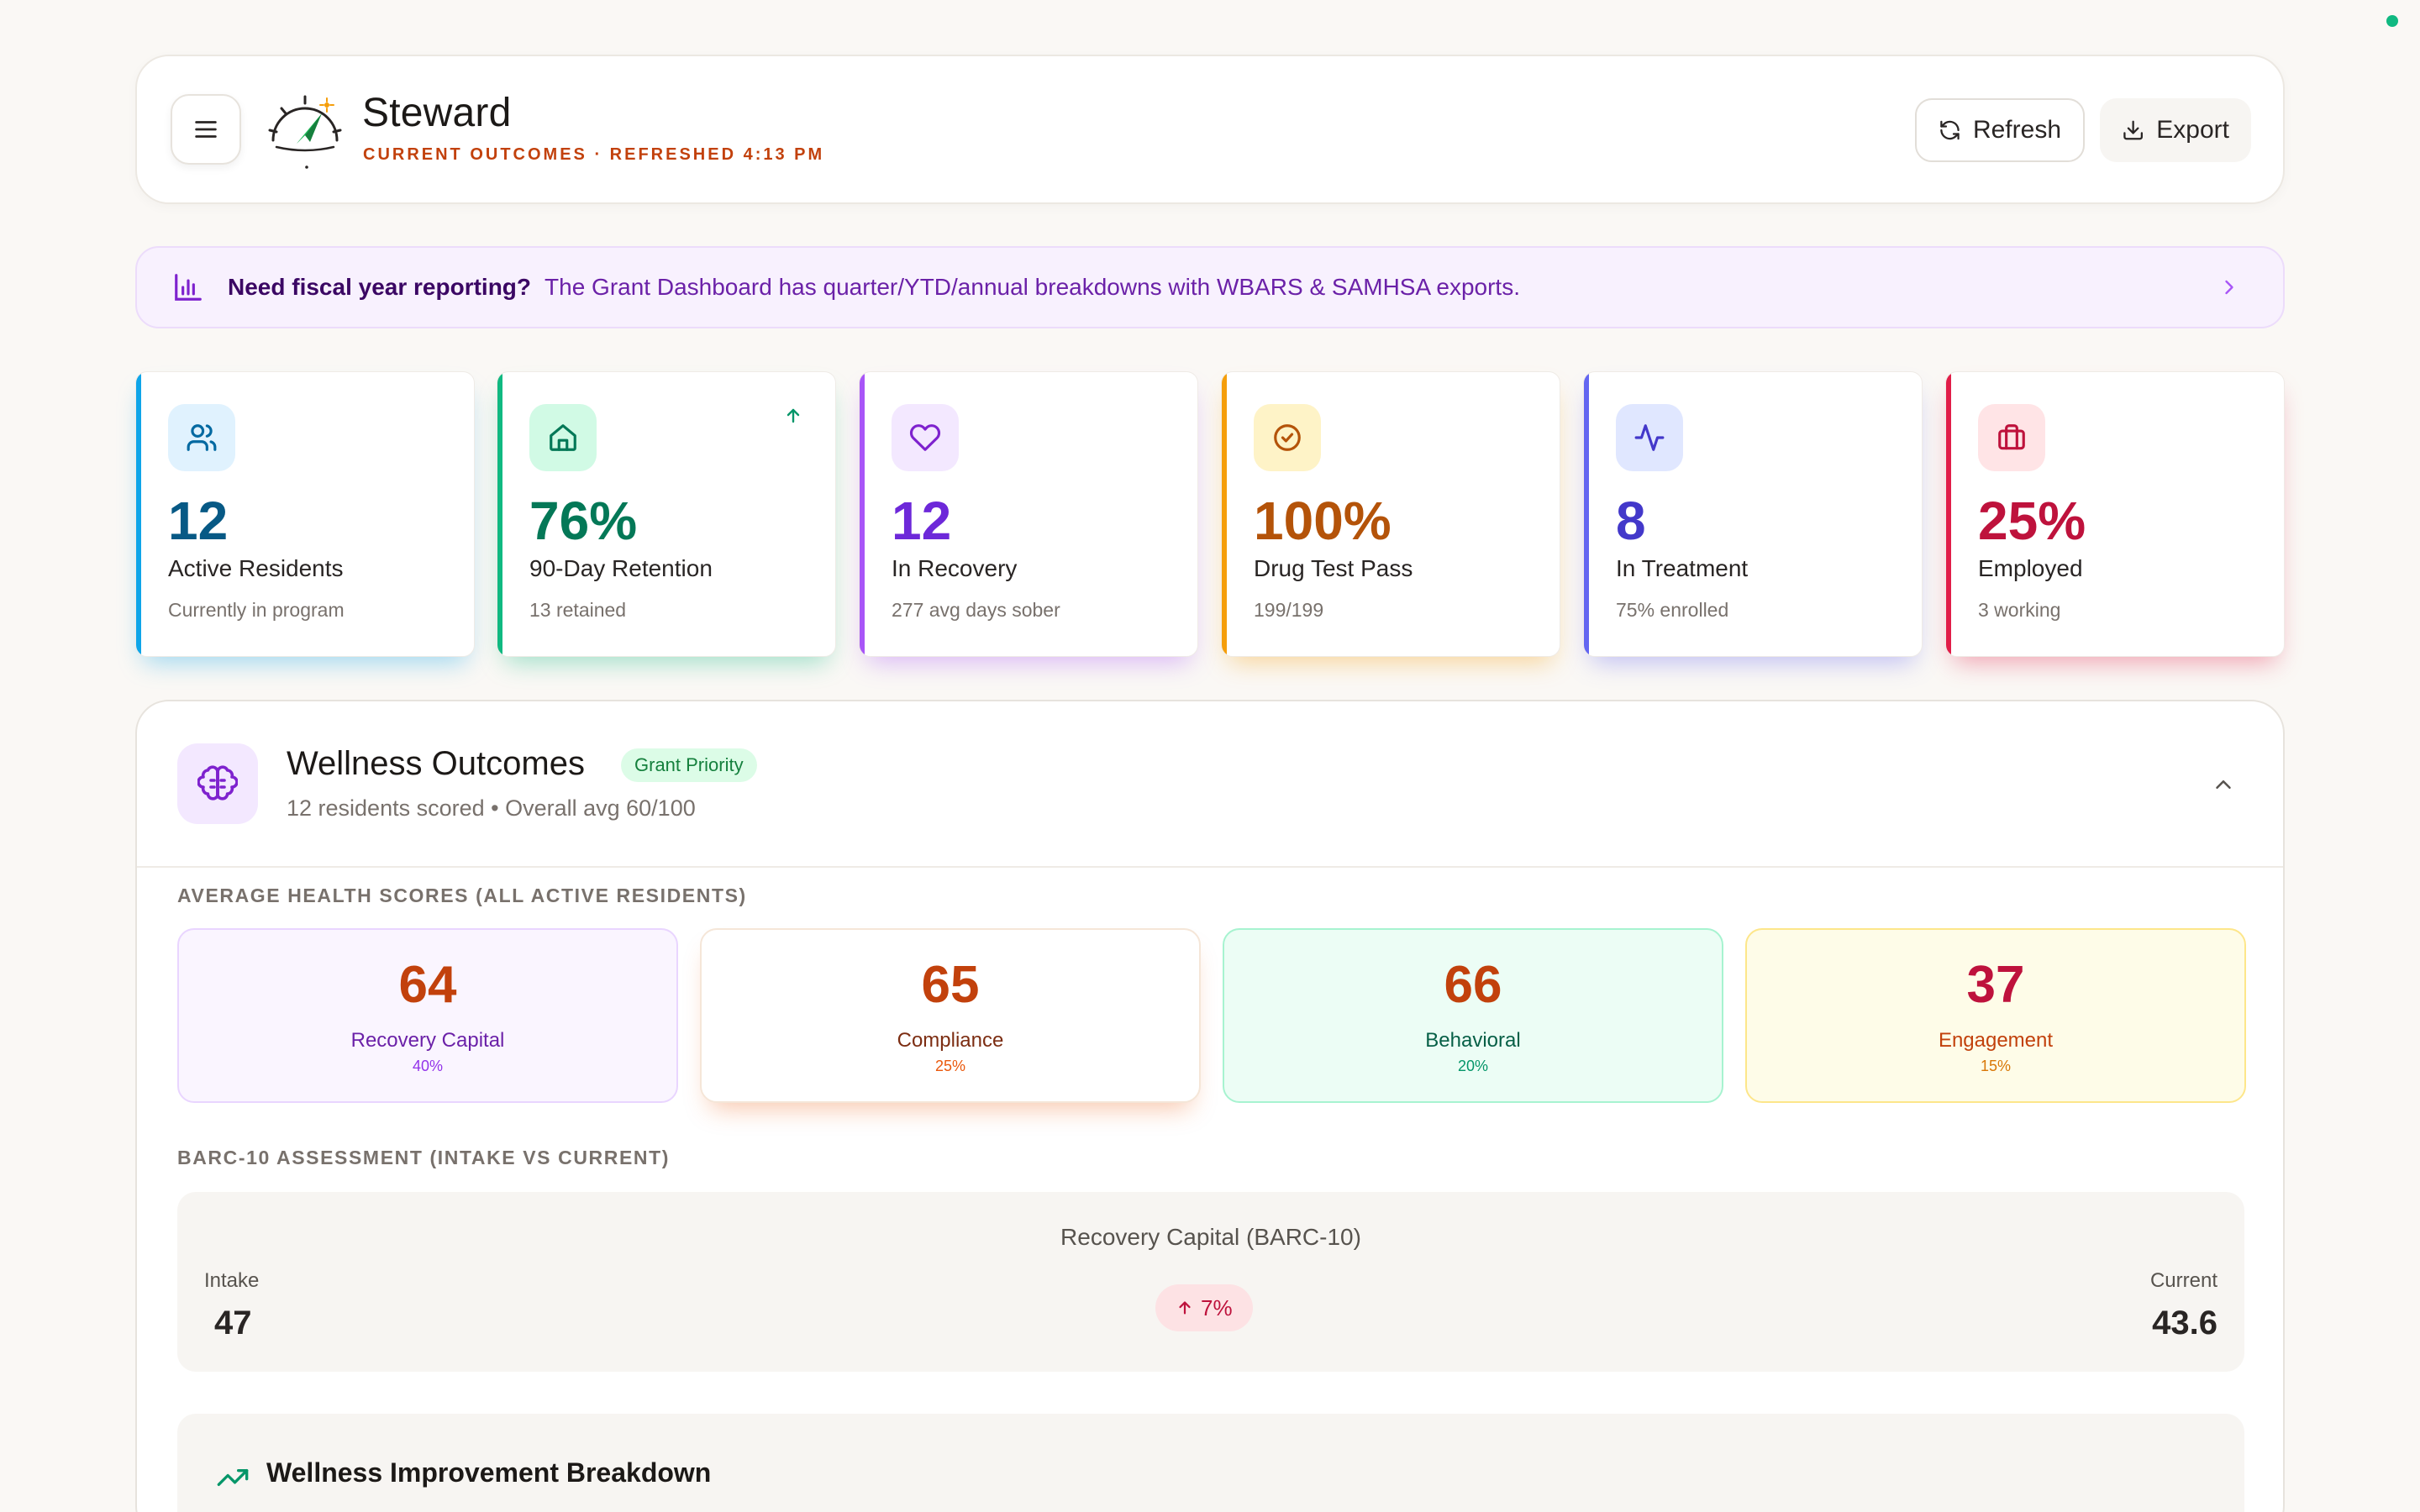  What do you see at coordinates (2031, 568) in the screenshot?
I see `stat-label: Employed` at bounding box center [2031, 568].